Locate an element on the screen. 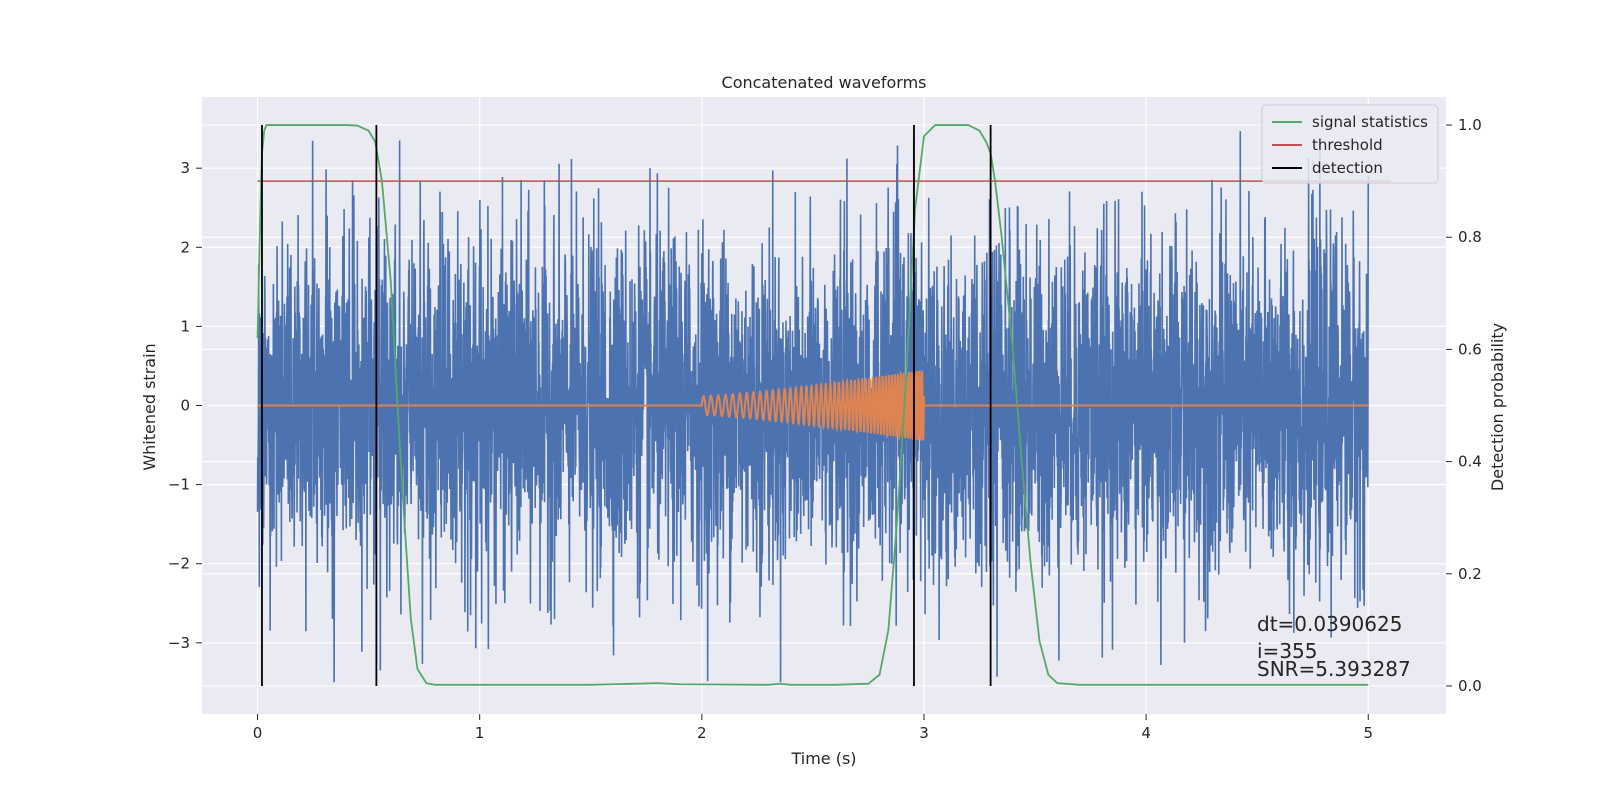  y2-tick-label: 0.2 is located at coordinates (1470, 574).